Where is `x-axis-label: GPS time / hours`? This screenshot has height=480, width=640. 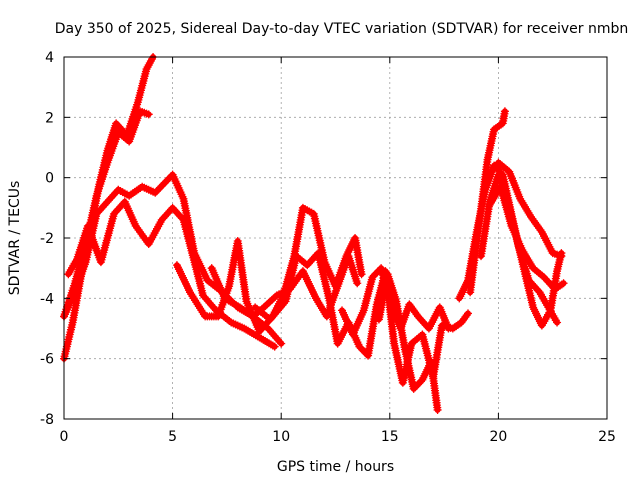
x-axis-label: GPS time / hours is located at coordinates (335, 467).